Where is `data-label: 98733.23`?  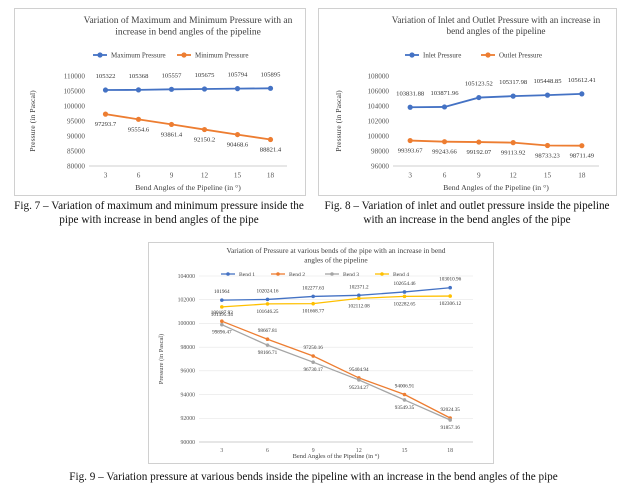 data-label: 98733.23 is located at coordinates (547, 156).